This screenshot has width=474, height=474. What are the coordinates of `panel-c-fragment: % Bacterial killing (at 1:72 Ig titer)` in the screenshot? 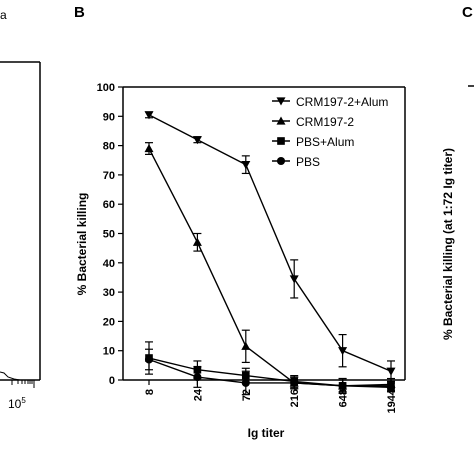 It's located at (457, 212).